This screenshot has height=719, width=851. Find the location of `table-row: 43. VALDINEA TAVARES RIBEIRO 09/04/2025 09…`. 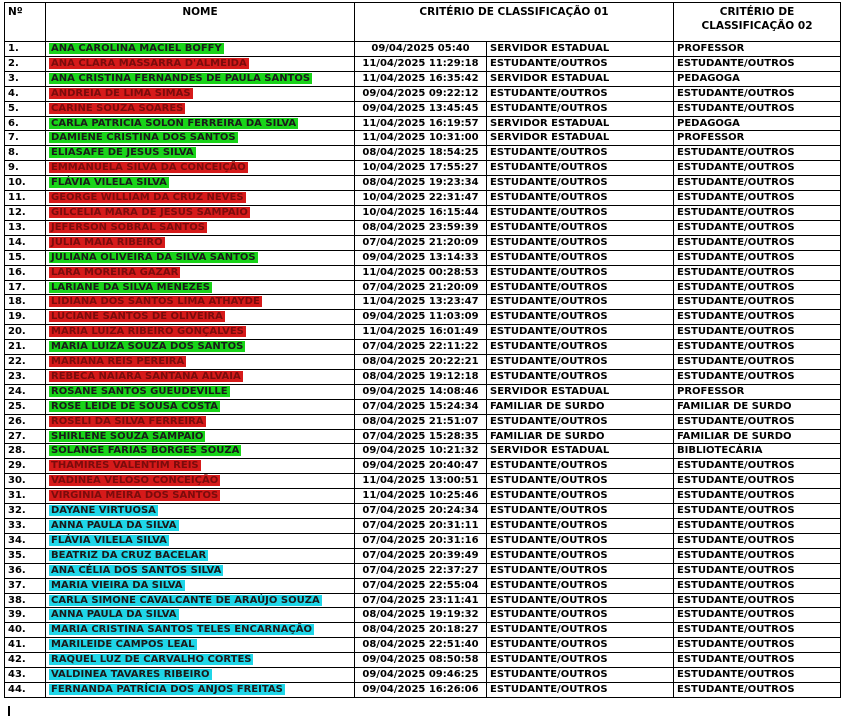

table-row: 43. VALDINEA TAVARES RIBEIRO 09/04/2025 09… is located at coordinates (422, 675).